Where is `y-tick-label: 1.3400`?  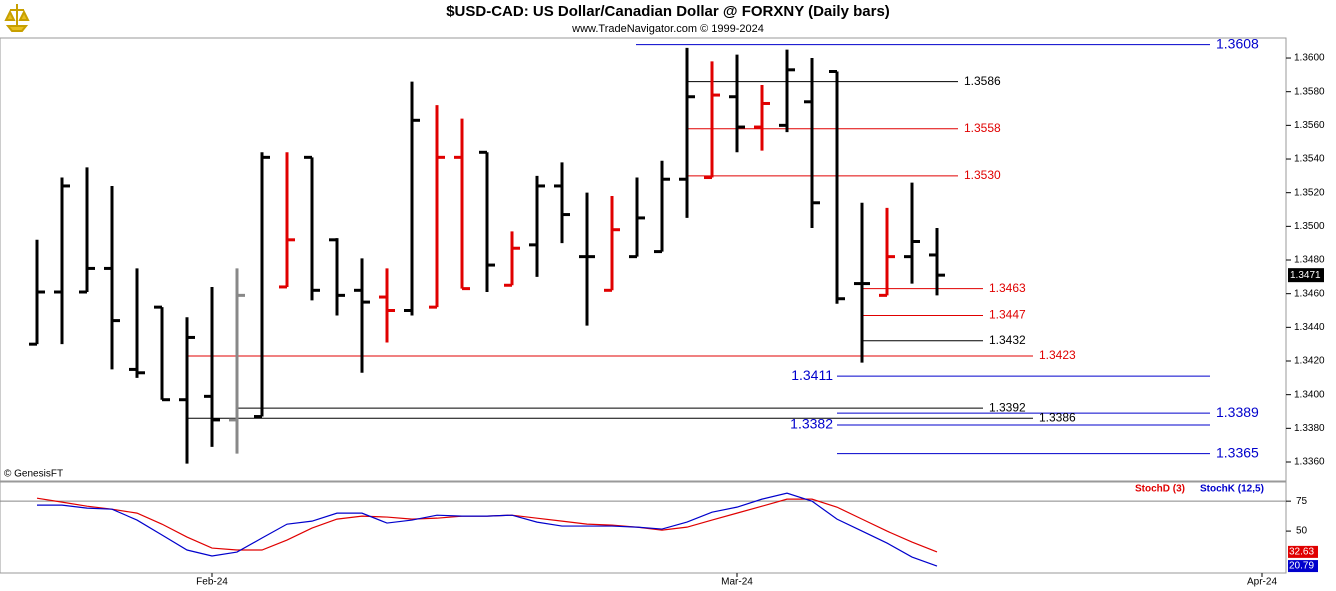 y-tick-label: 1.3400 is located at coordinates (1309, 394).